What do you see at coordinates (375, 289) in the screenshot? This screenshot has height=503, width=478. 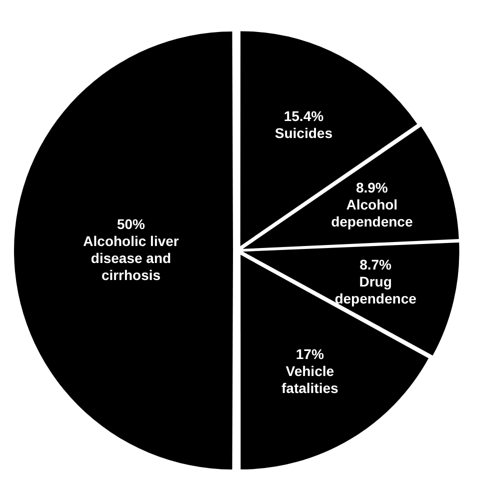 I see `slice-label: Drug dependence` at bounding box center [375, 289].